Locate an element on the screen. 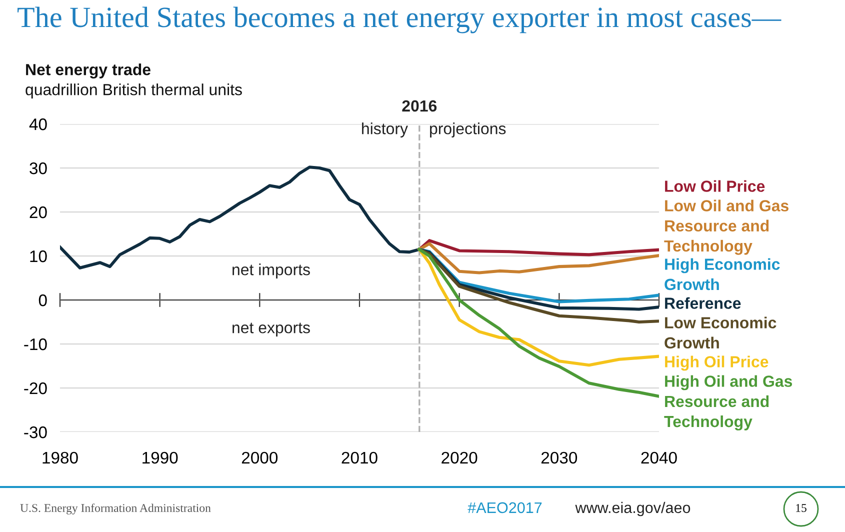 The image size is (845, 532). annotation: net imports is located at coordinates (271, 271).